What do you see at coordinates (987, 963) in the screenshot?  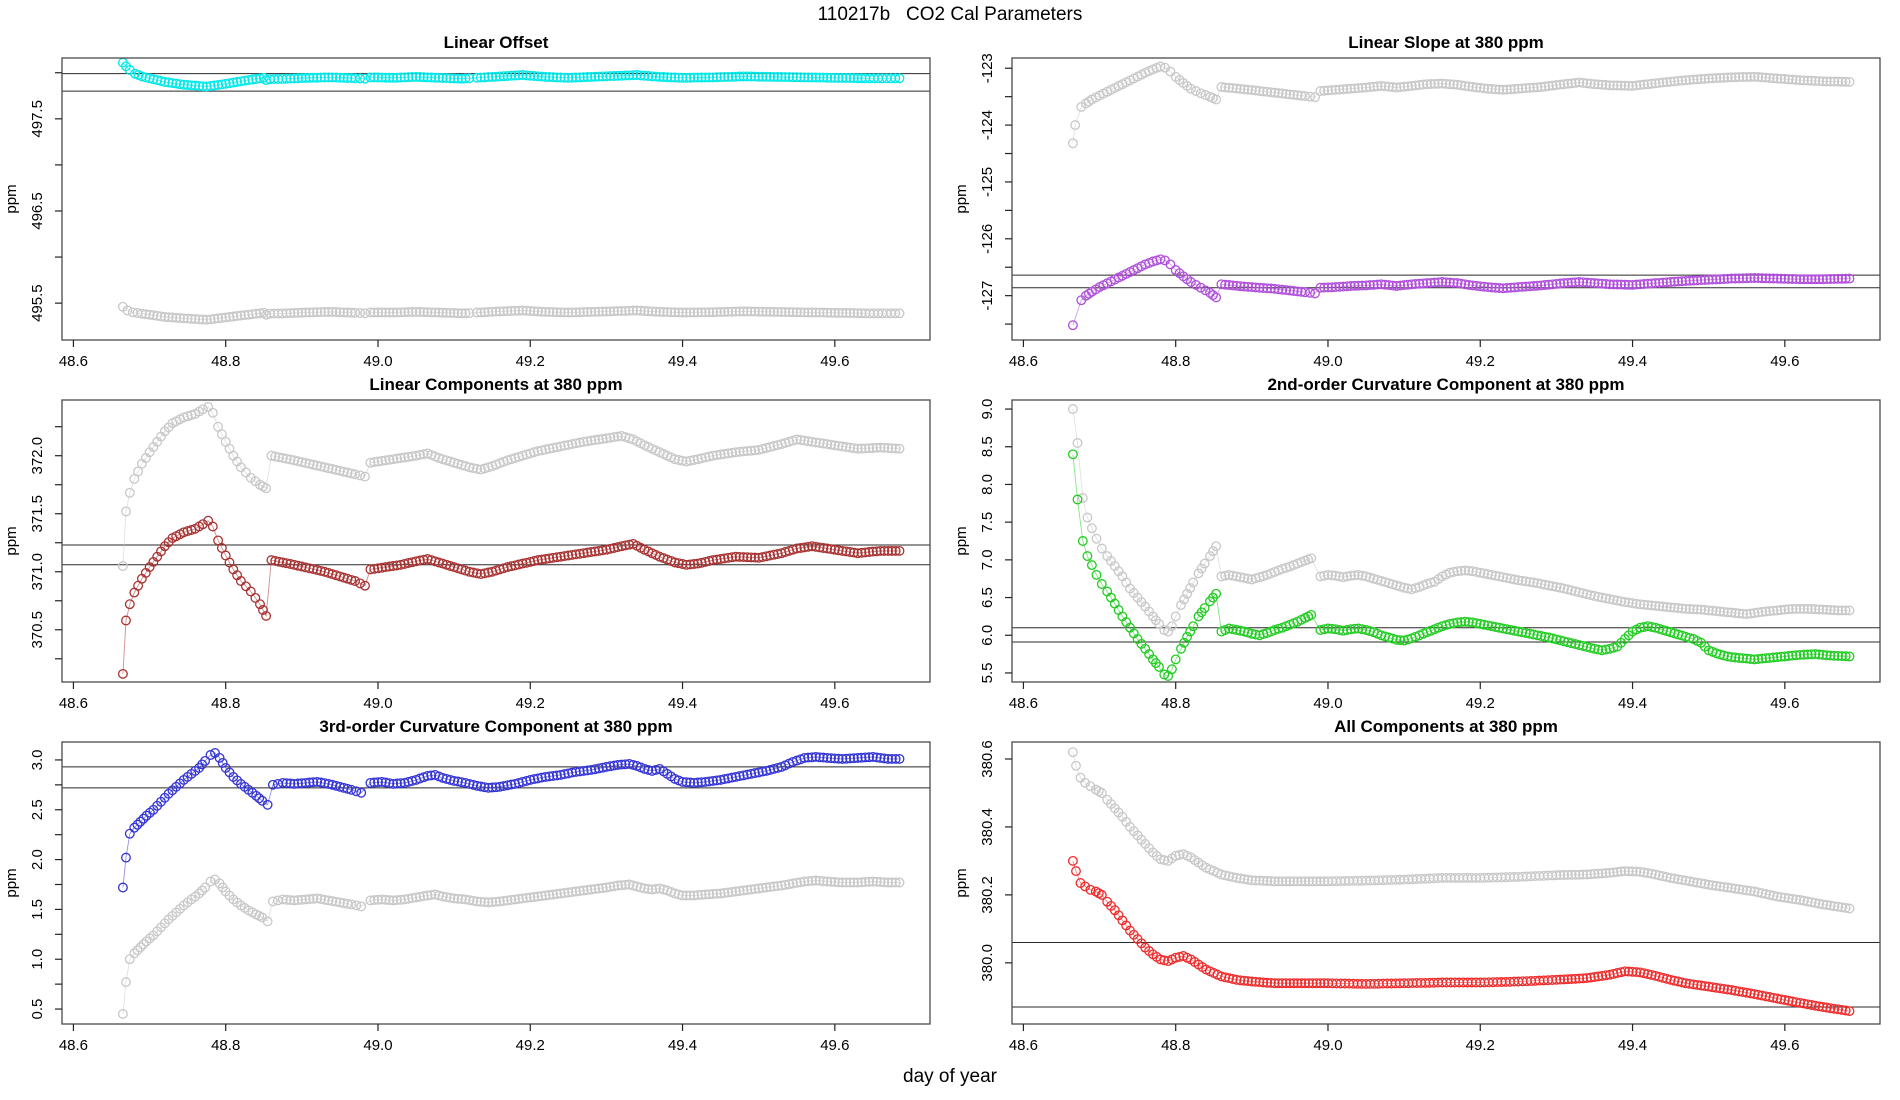 I see `y-tick-label: 380.0` at bounding box center [987, 963].